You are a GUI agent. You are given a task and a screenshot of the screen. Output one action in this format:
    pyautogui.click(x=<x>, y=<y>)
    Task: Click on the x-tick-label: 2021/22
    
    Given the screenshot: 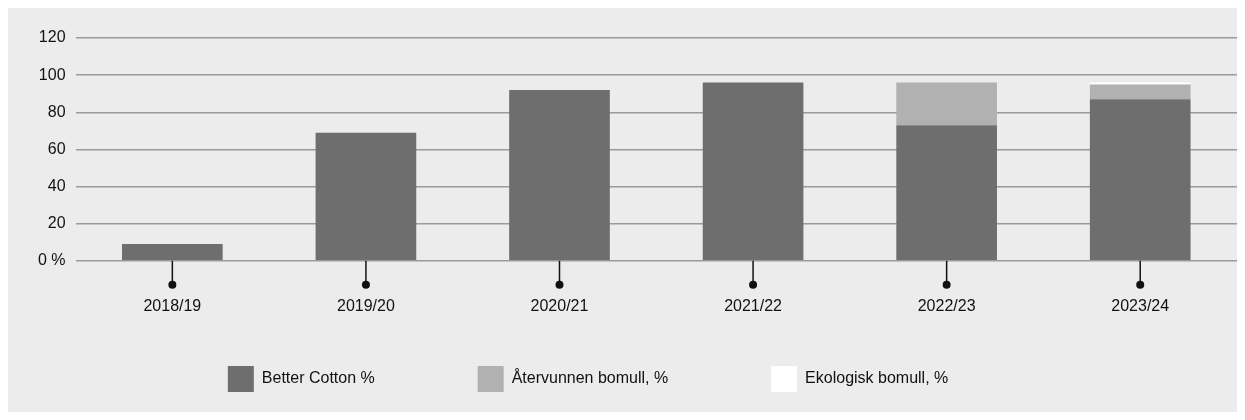 What is the action you would take?
    pyautogui.click(x=753, y=305)
    